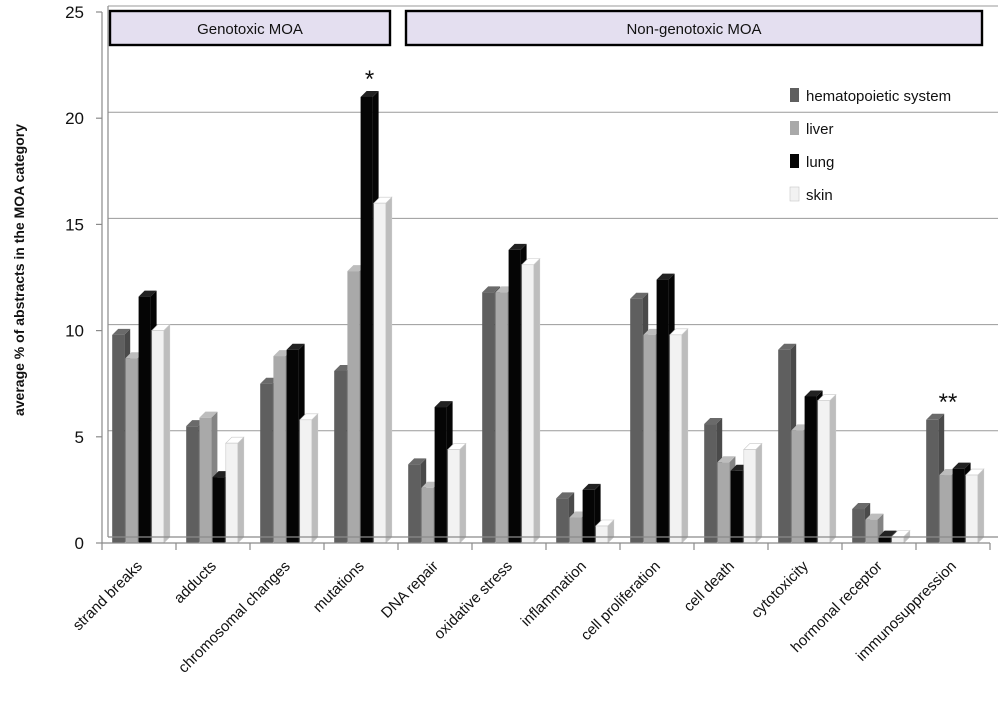 Image resolution: width=1000 pixels, height=704 pixels. Describe the element at coordinates (975, 506) in the screenshot. I see `bar-immunosuppression-skin` at that location.